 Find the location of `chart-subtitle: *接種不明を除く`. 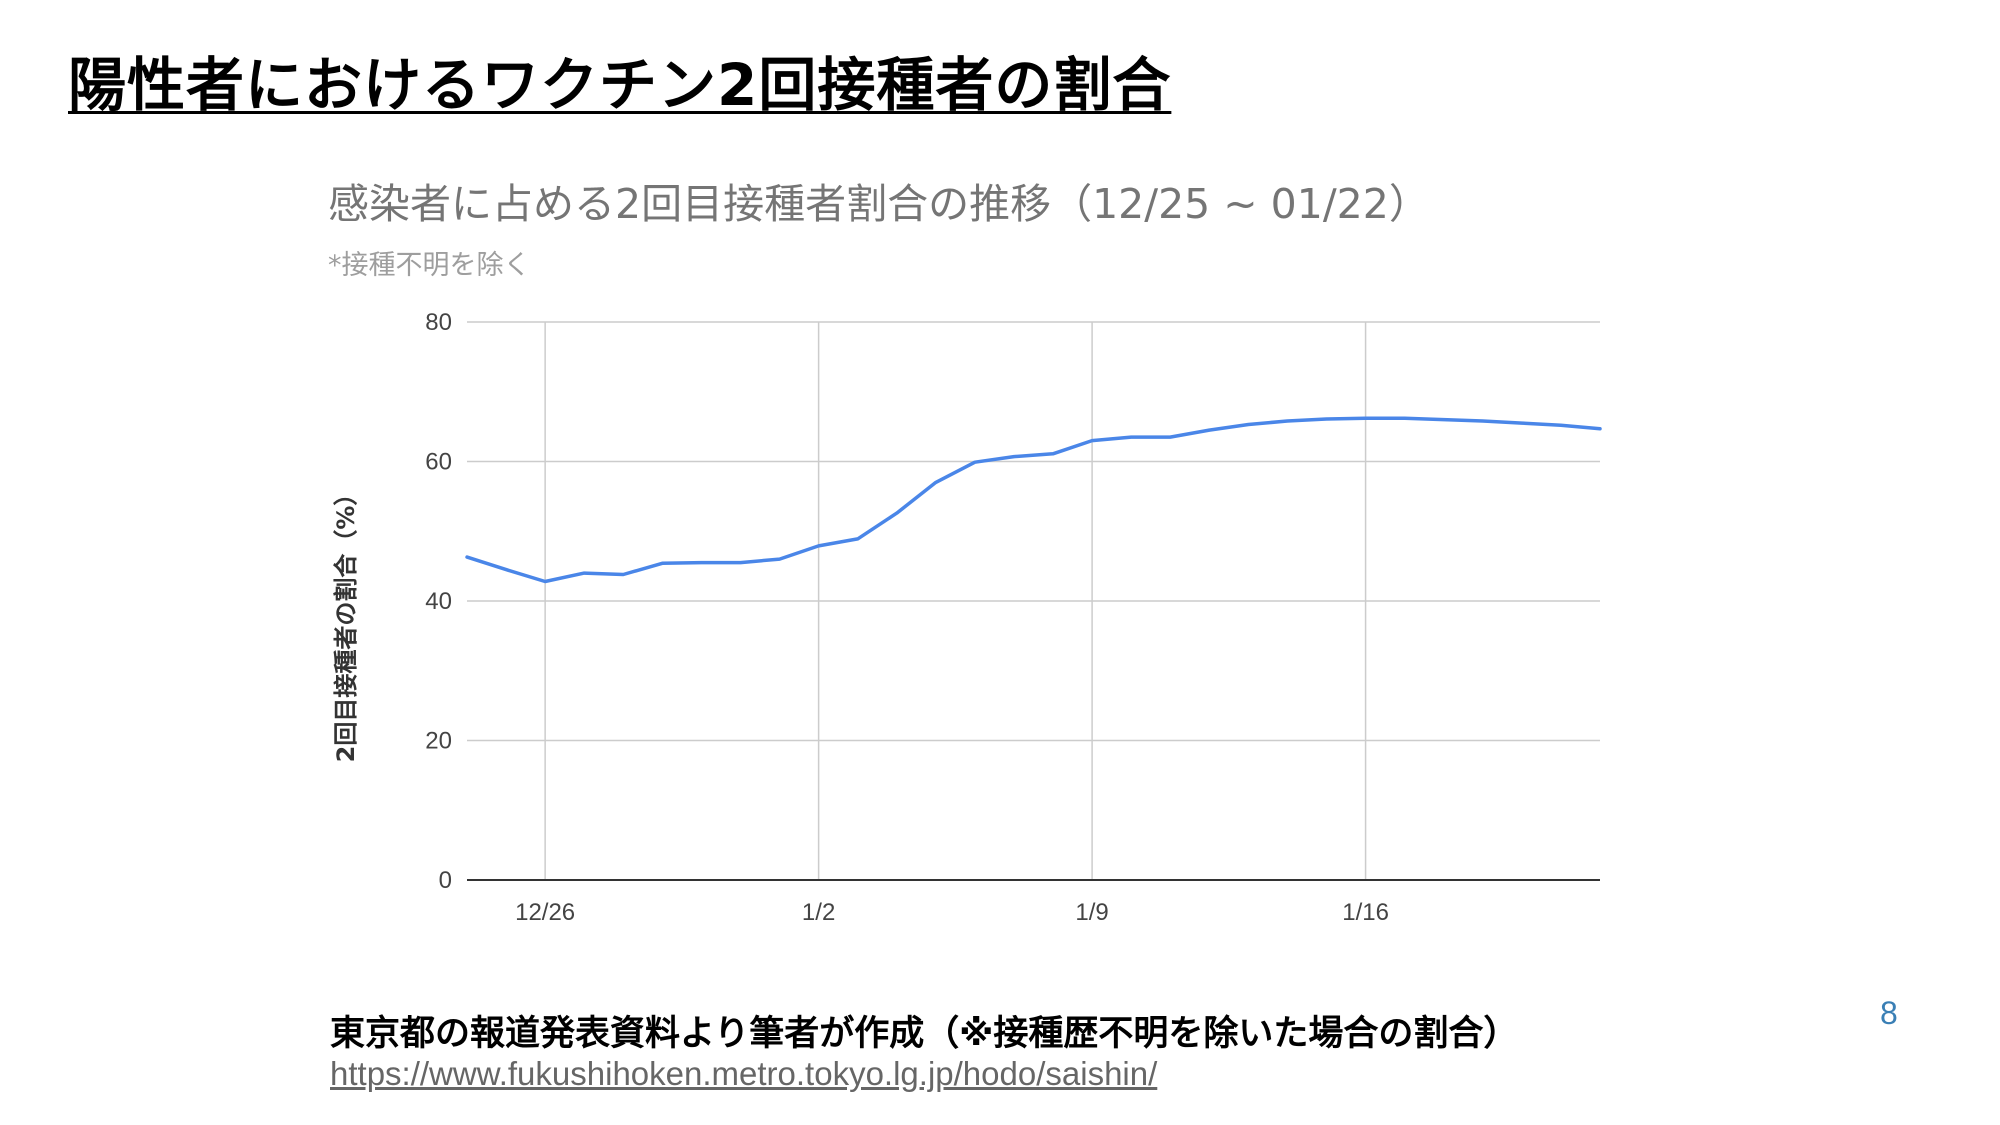

chart-subtitle: *接種不明を除く is located at coordinates (429, 265).